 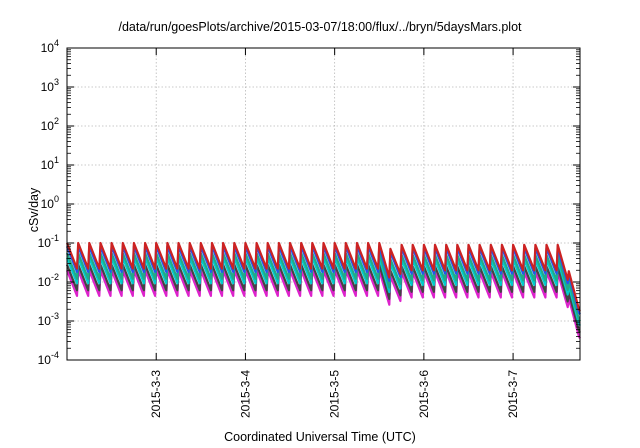 I want to click on x-tick-label: 2015-3-6, so click(x=424, y=394).